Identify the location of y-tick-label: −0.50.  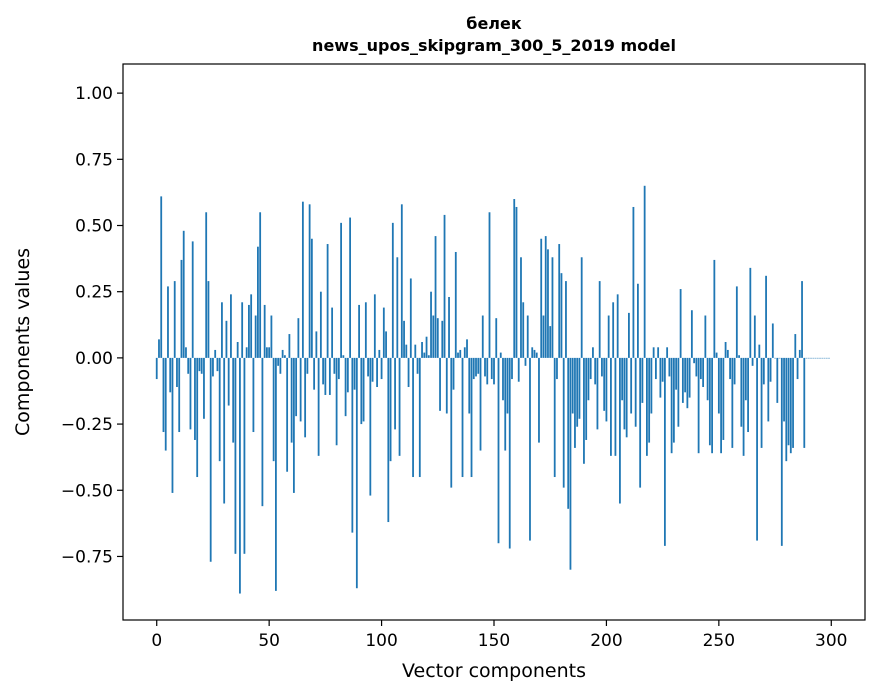
(87, 491).